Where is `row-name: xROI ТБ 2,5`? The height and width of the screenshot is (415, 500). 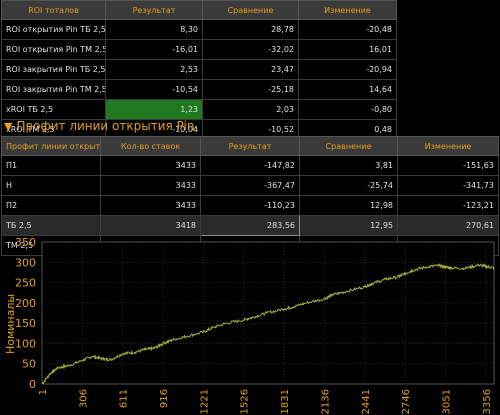
row-name: xROI ТБ 2,5 is located at coordinates (53, 109).